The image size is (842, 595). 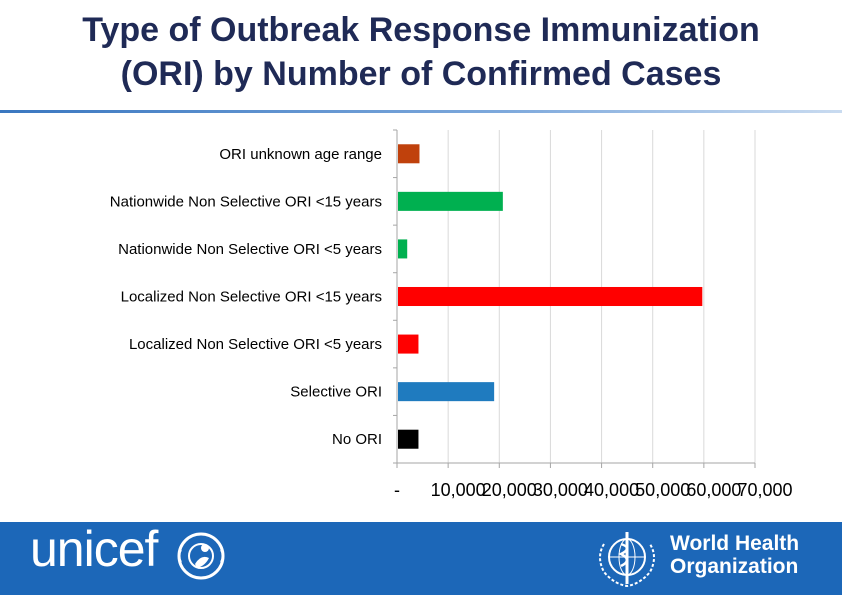 I want to click on x-tick-label: 10,000, so click(x=458, y=490).